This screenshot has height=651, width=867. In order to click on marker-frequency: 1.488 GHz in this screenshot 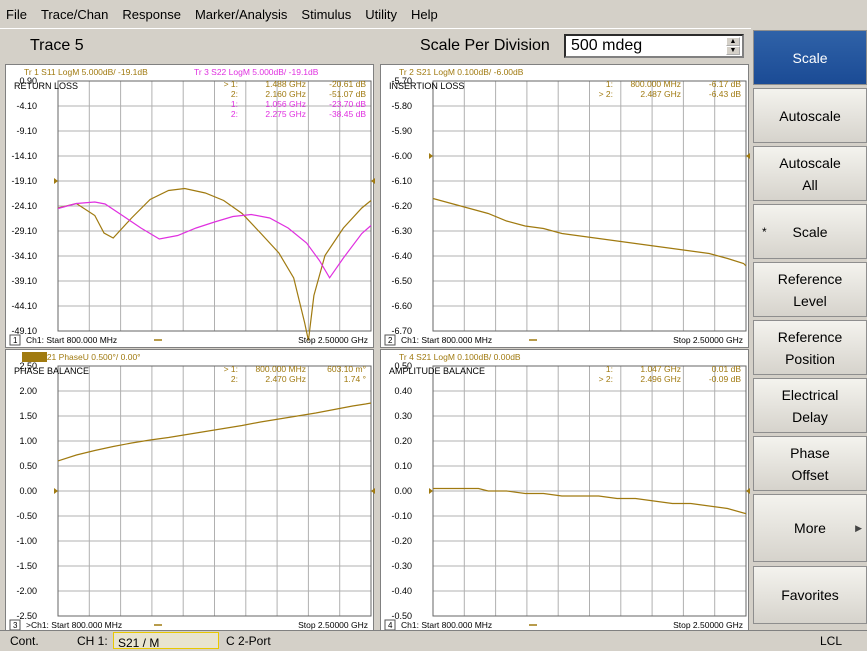, I will do `click(285, 84)`.